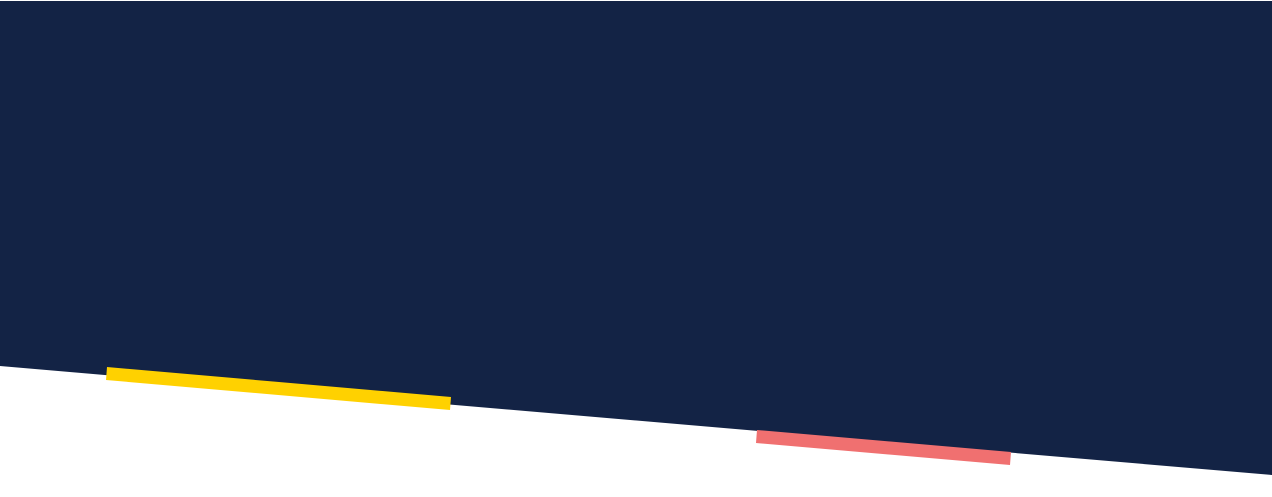 The width and height of the screenshot is (1272, 497). I want to click on yellow-accent-stripe, so click(278, 388).